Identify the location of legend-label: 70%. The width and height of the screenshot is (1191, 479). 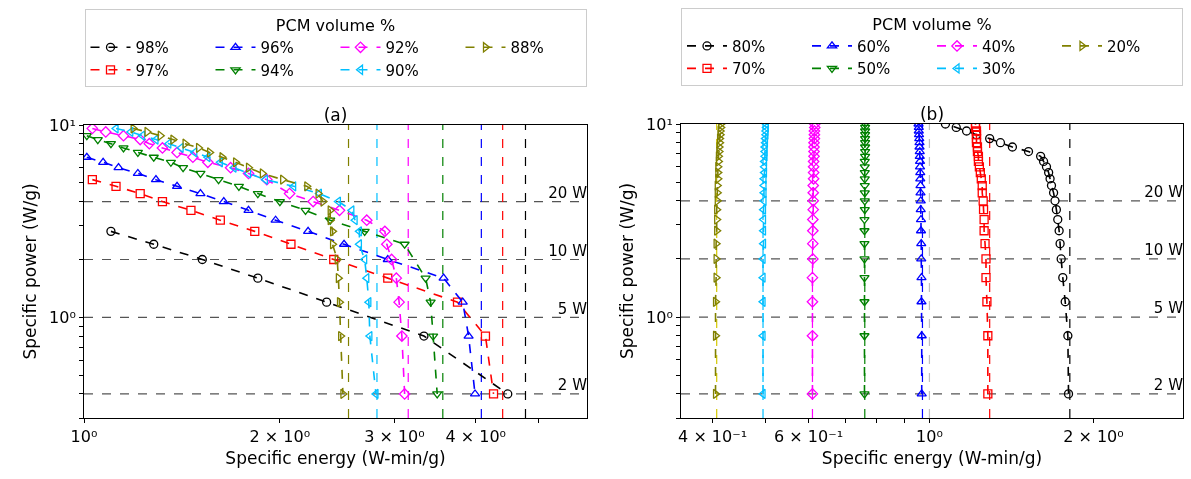
(749, 69).